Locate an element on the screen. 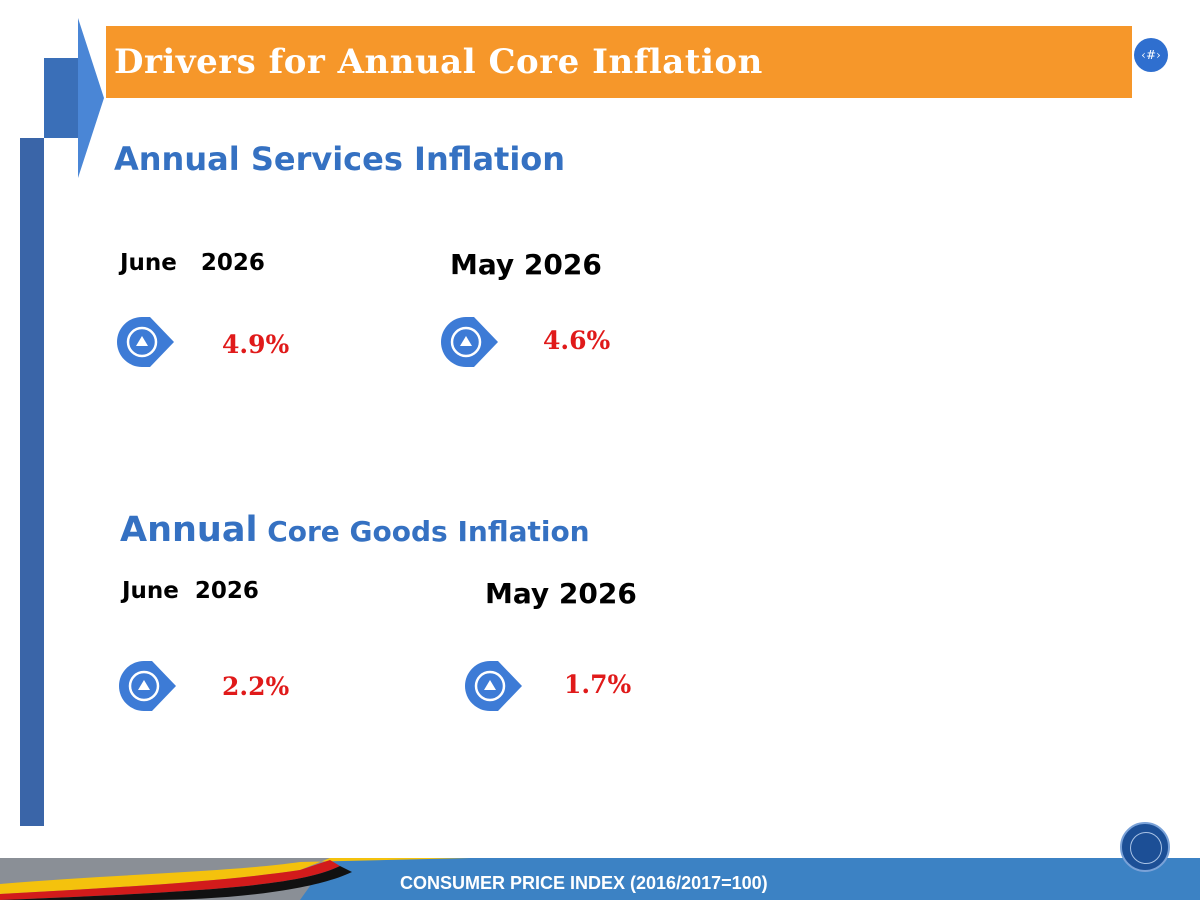 The height and width of the screenshot is (900, 1200). services-previous-value: 4.6% is located at coordinates (577, 340).